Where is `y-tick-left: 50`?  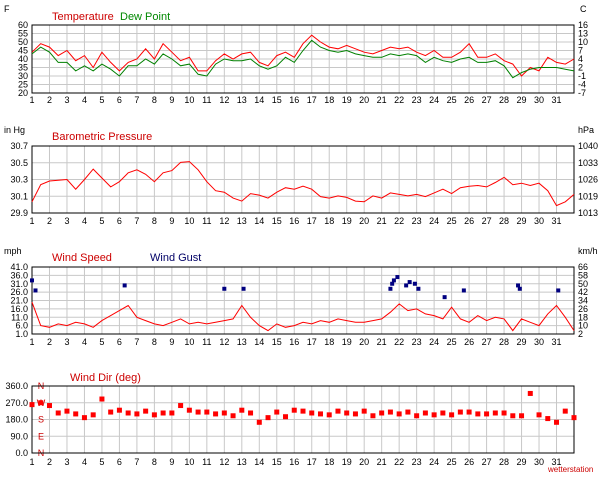
y-tick-left: 50 is located at coordinates (23, 42).